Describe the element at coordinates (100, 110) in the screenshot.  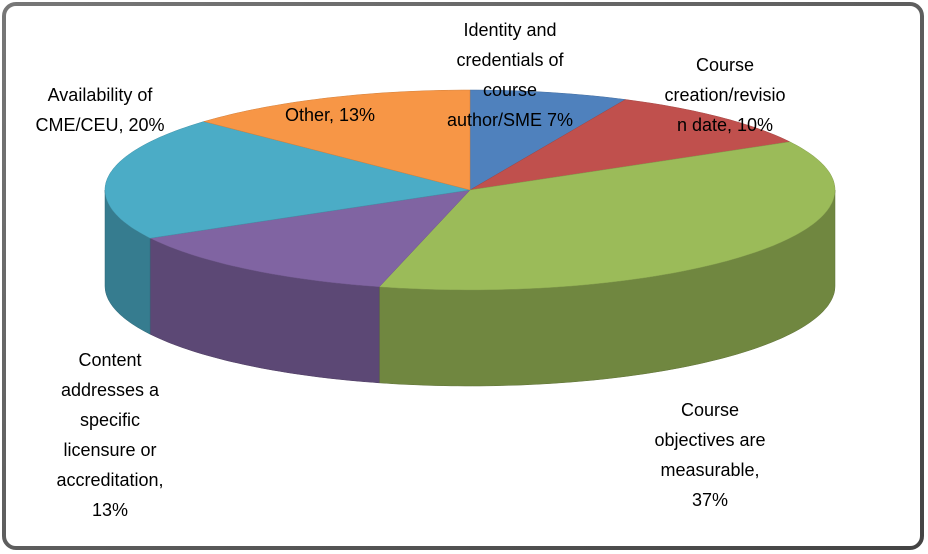
I see `data-label: Availability of CME/CEU, 20%` at that location.